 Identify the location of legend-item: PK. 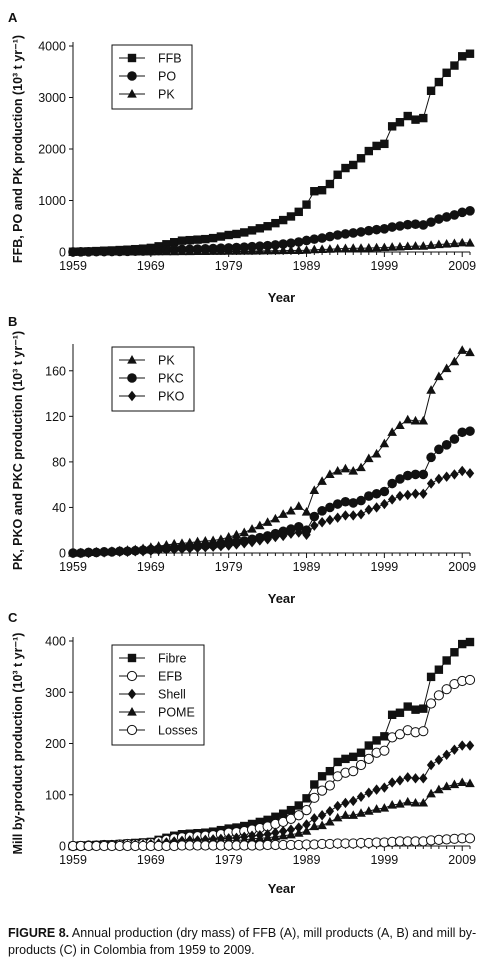
(147, 361).